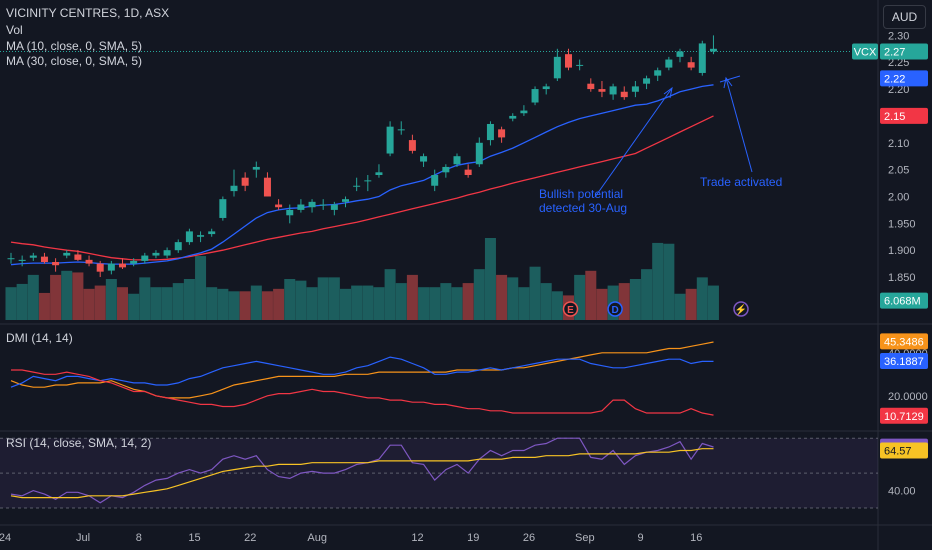 This screenshot has width=932, height=550. I want to click on price-tag-value: 2.27, so click(894, 52).